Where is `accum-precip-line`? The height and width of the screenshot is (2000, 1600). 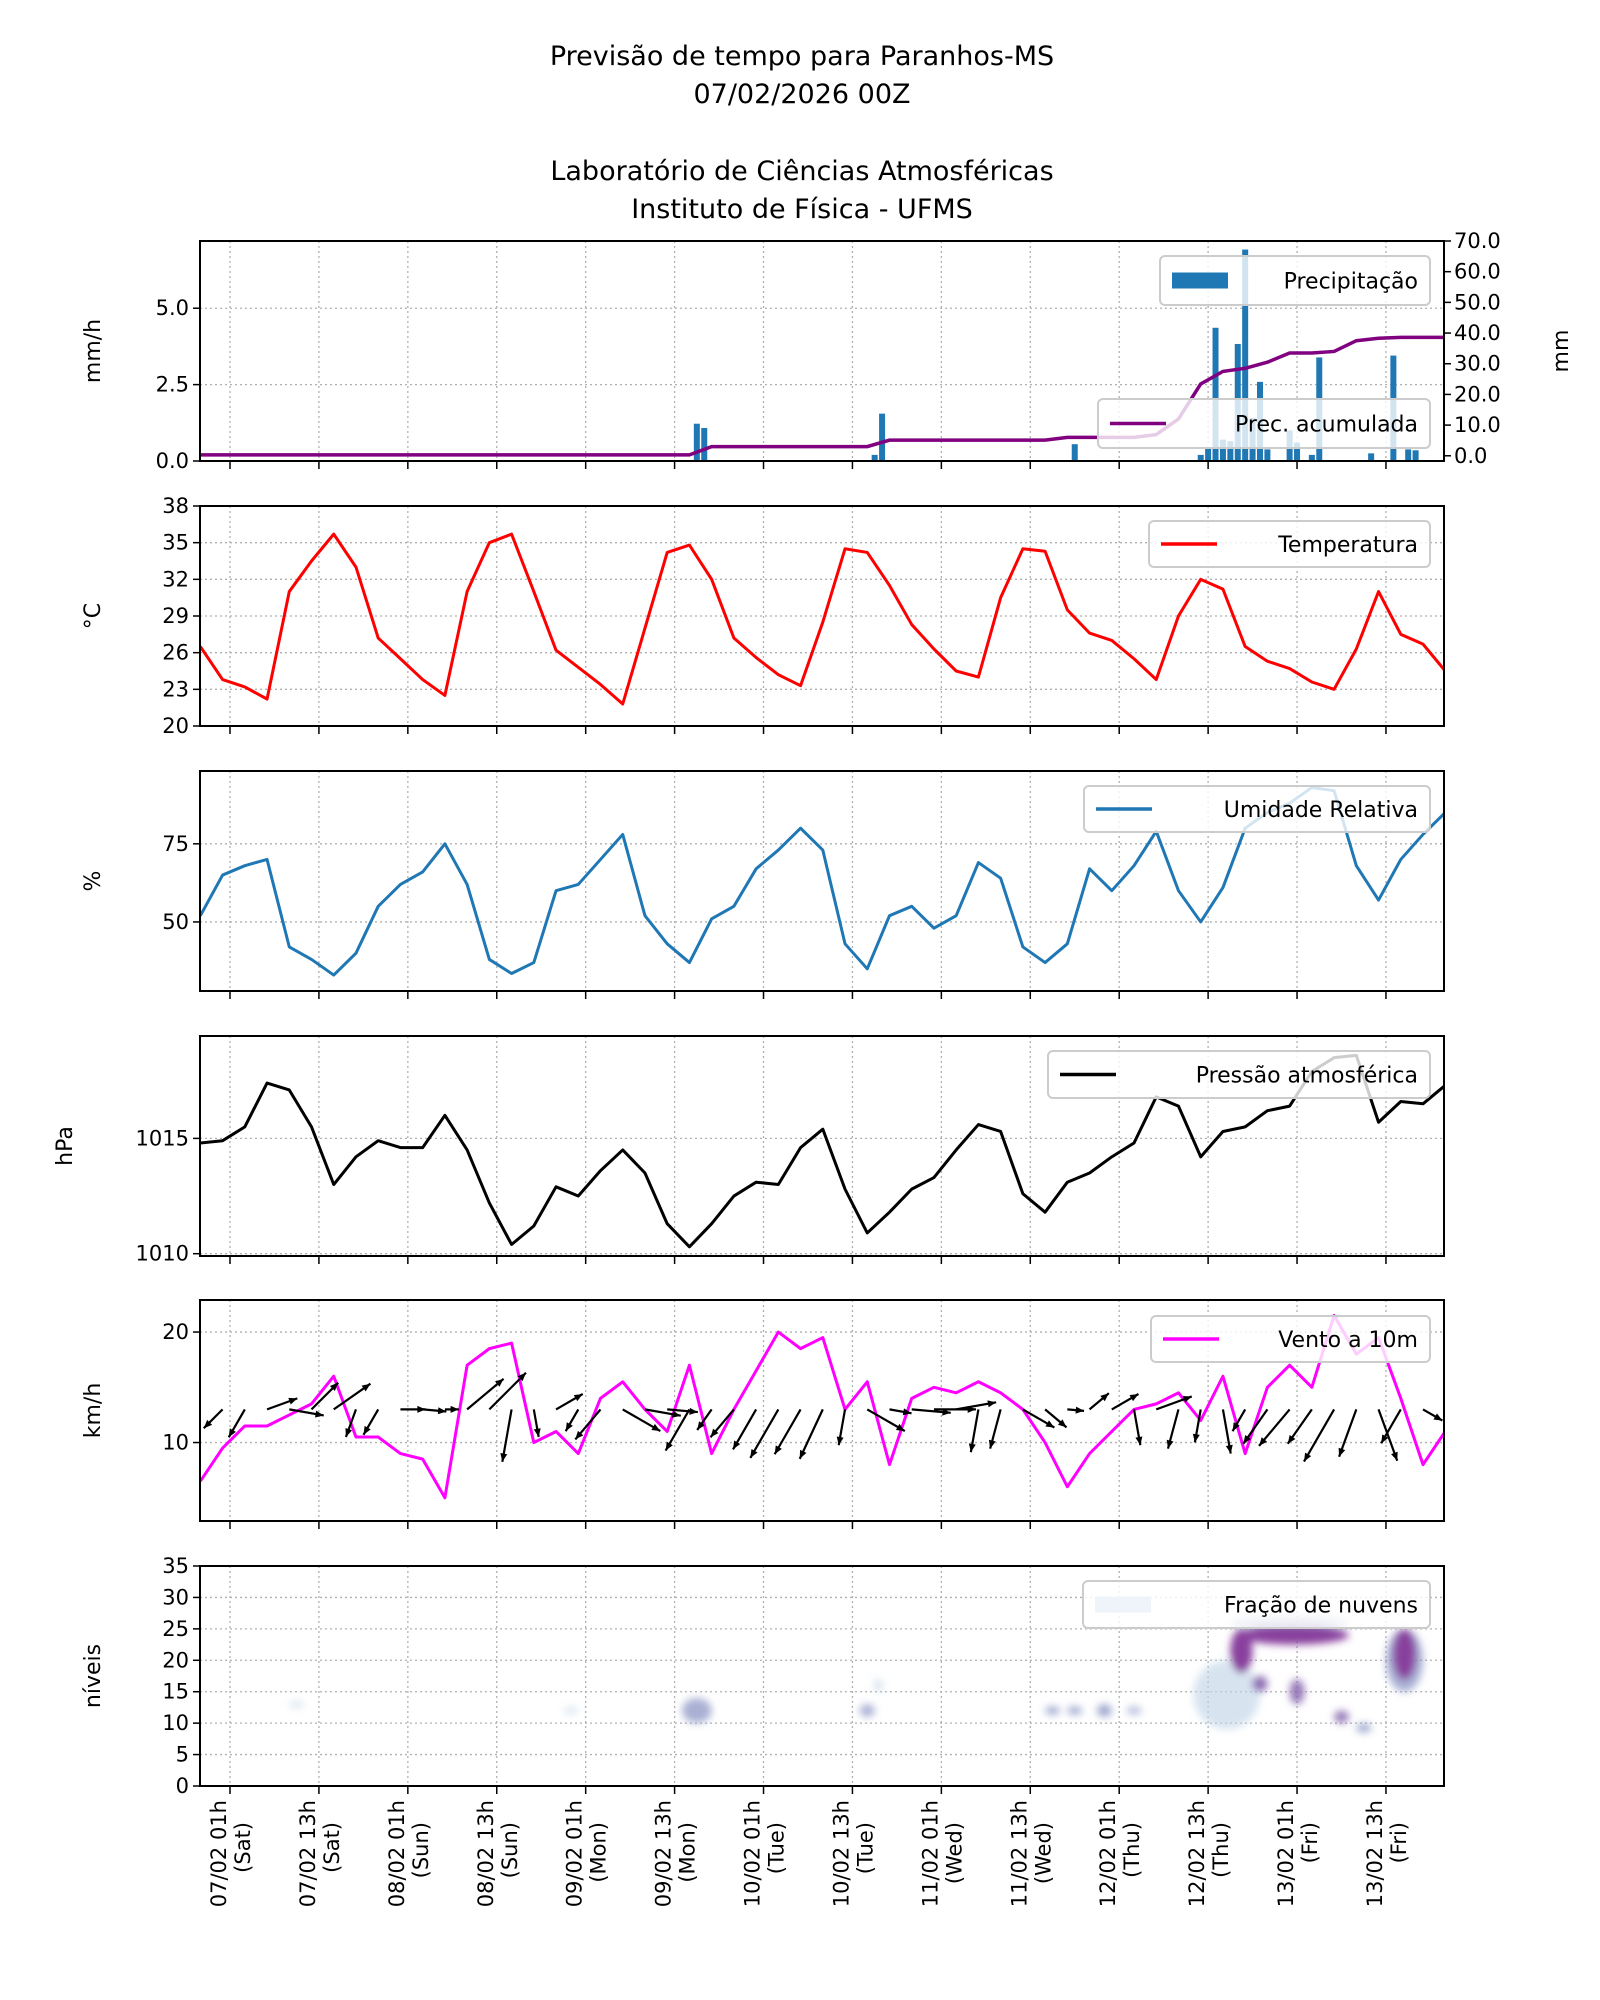
accum-precip-line is located at coordinates (822, 396).